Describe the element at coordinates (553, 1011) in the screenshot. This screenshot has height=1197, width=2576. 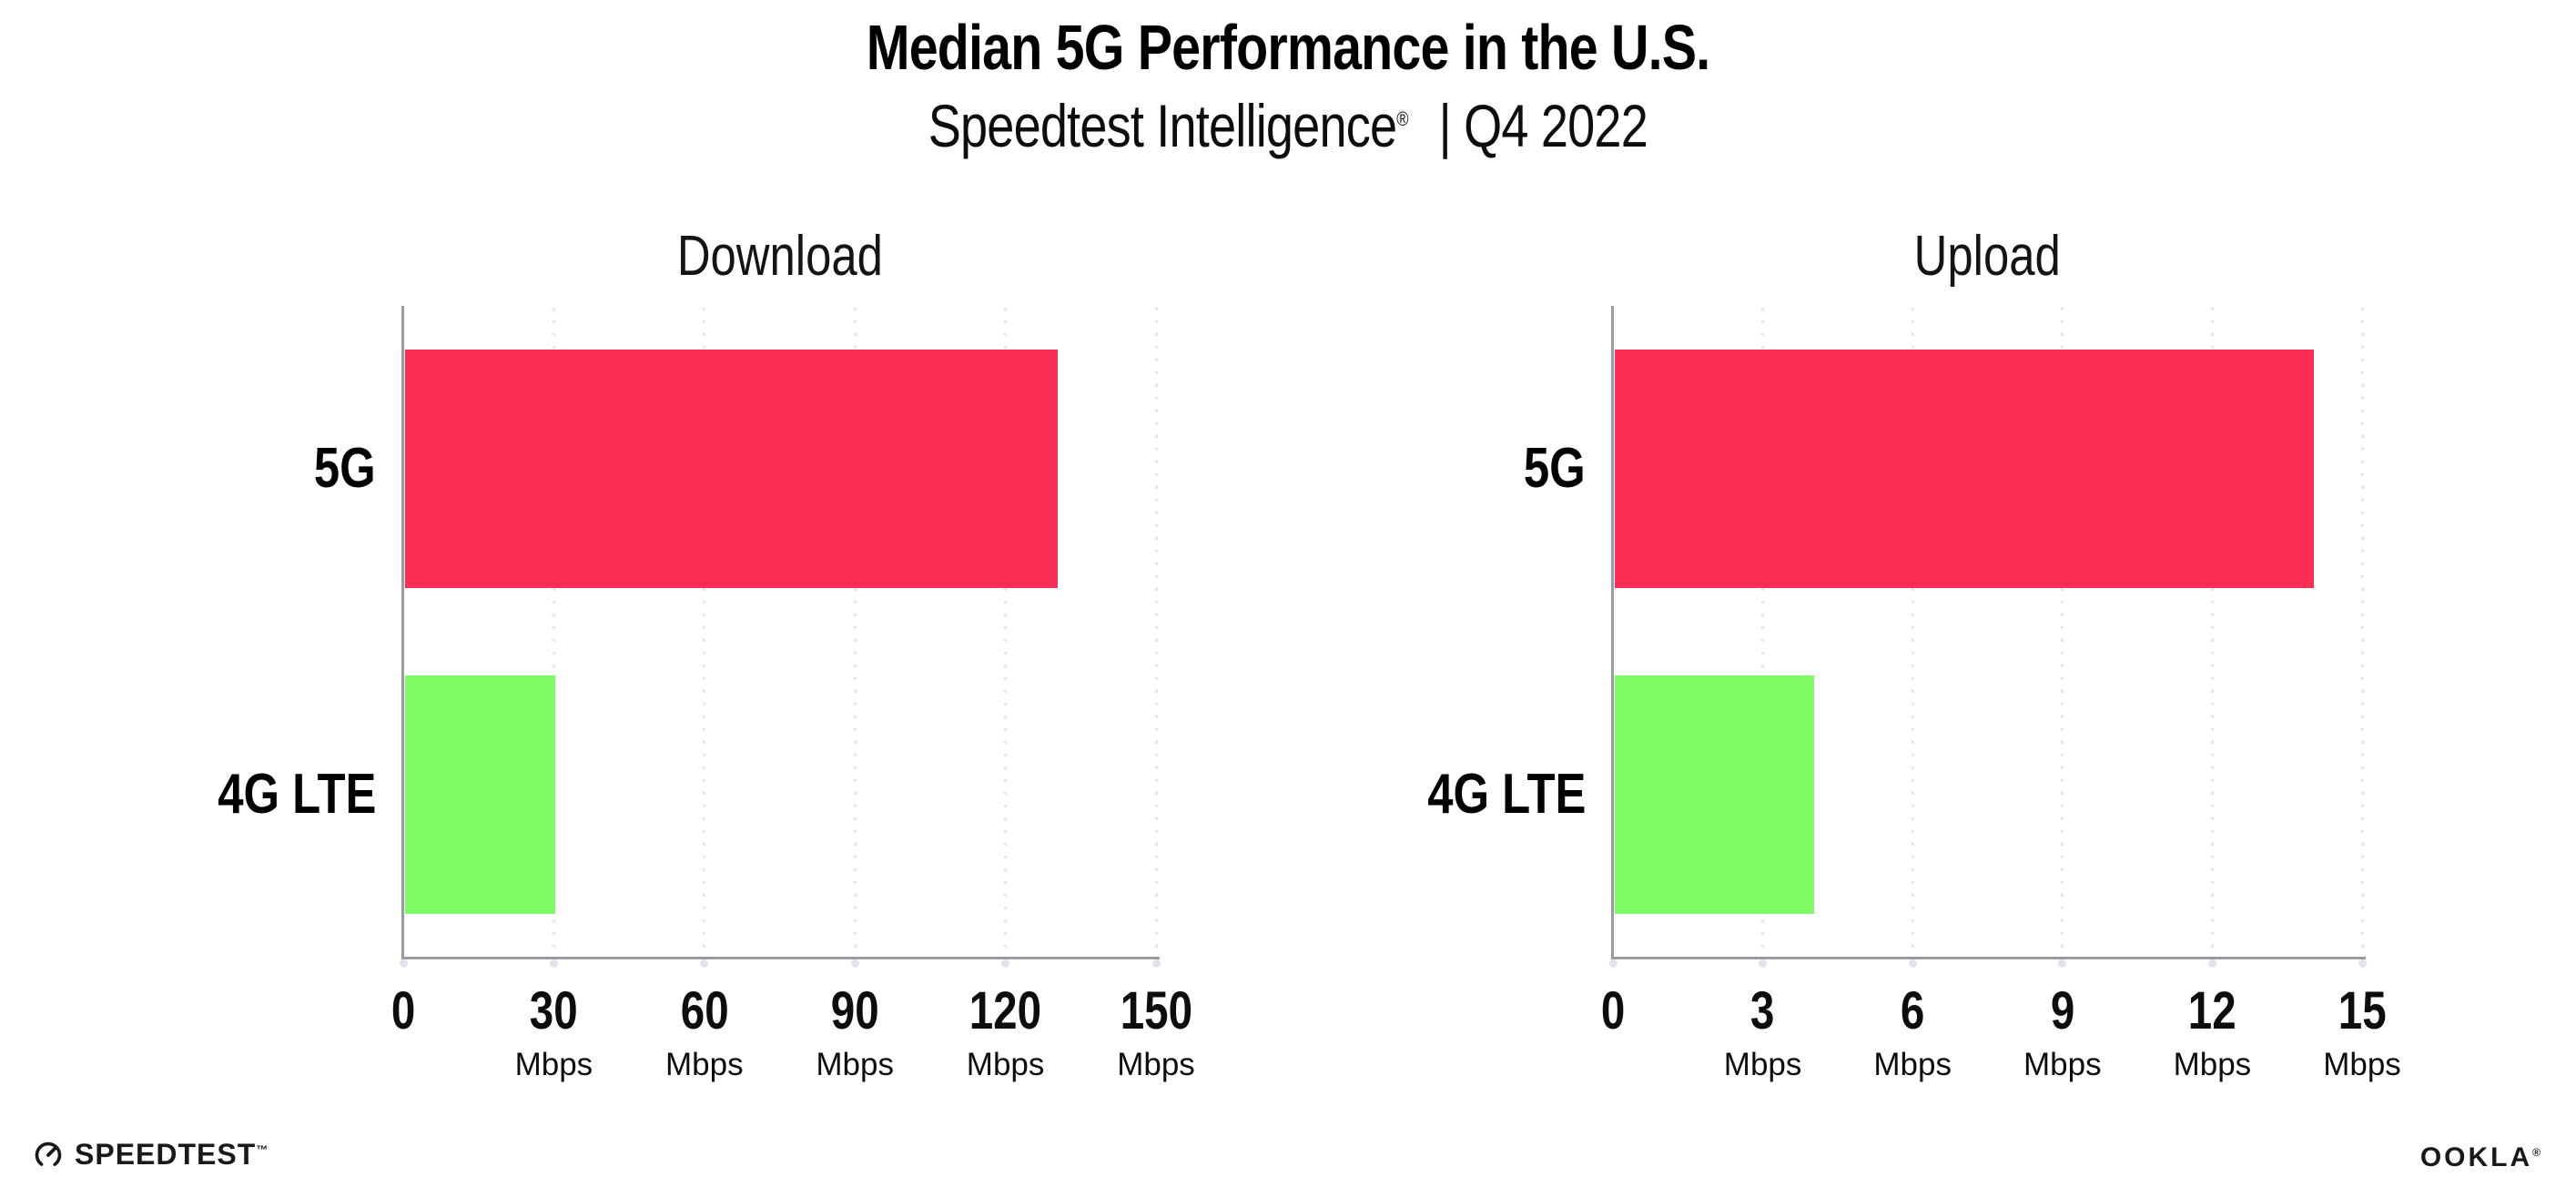
I see `x-tick-label: 30` at that location.